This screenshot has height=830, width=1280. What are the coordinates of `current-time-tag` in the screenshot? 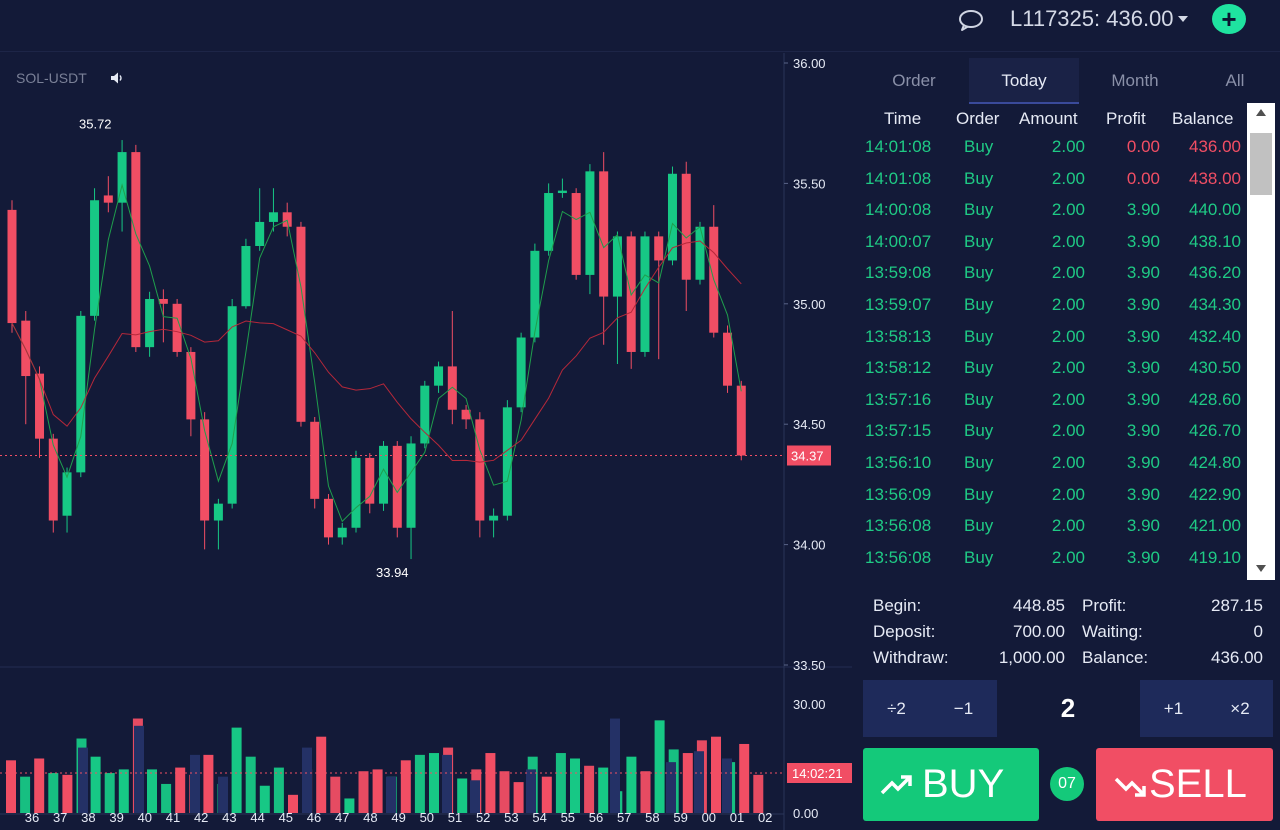 It's located at (819, 773).